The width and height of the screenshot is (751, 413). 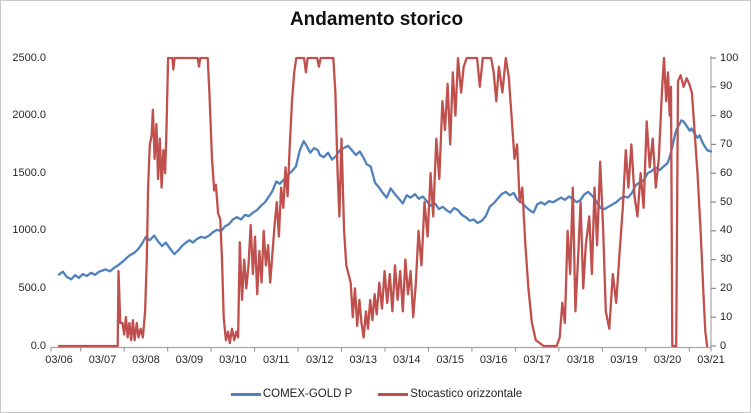 What do you see at coordinates (726, 143) in the screenshot?
I see `right-axis-tick-label: 70` at bounding box center [726, 143].